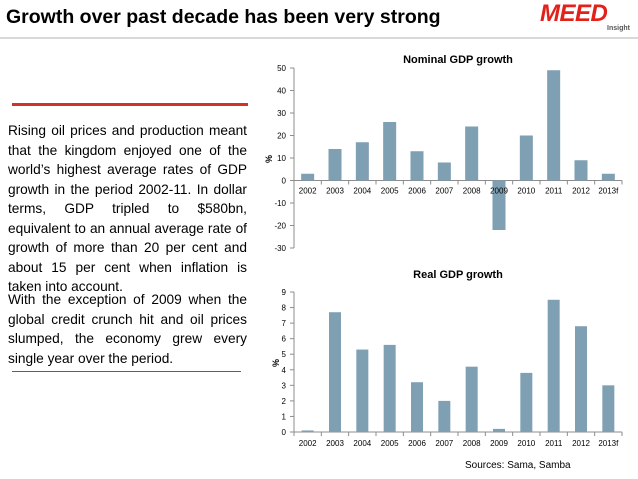 The width and height of the screenshot is (638, 479). What do you see at coordinates (284, 401) in the screenshot?
I see `y-tick-label: 2` at bounding box center [284, 401].